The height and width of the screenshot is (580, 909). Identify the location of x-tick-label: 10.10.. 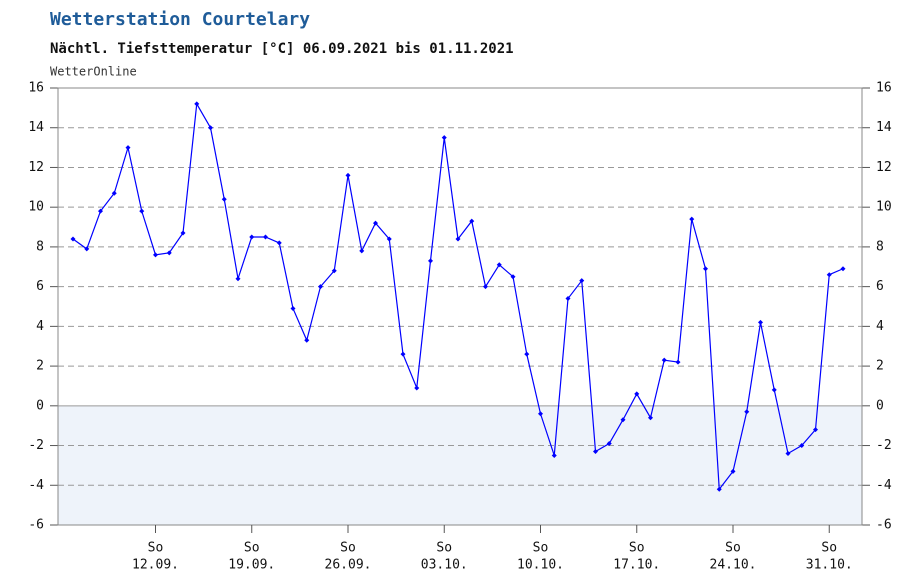
(540, 565).